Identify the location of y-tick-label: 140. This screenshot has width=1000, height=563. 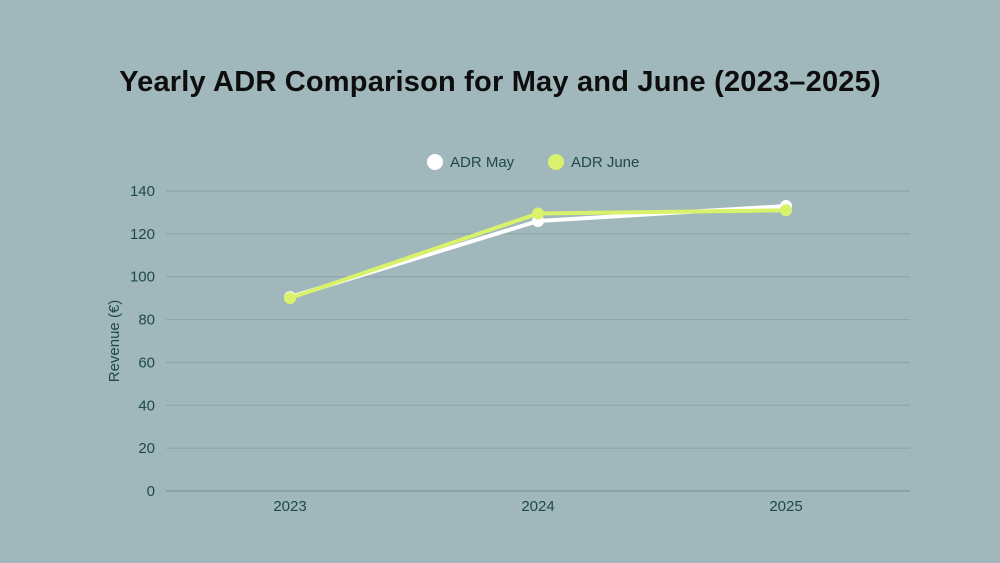
(142, 191).